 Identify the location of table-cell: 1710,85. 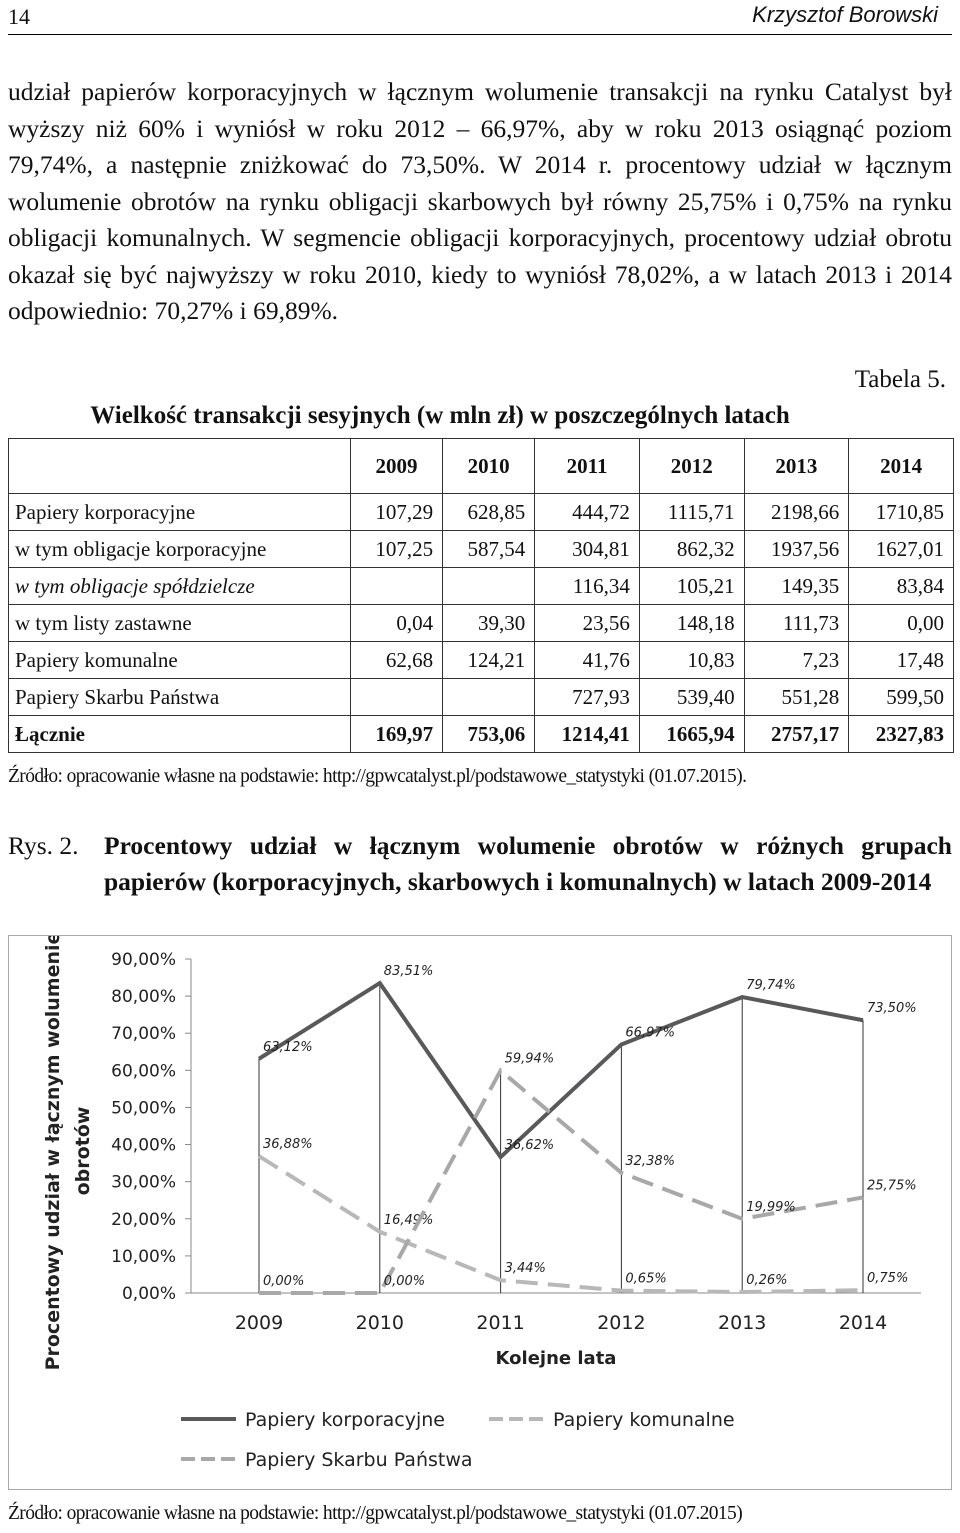
(901, 512).